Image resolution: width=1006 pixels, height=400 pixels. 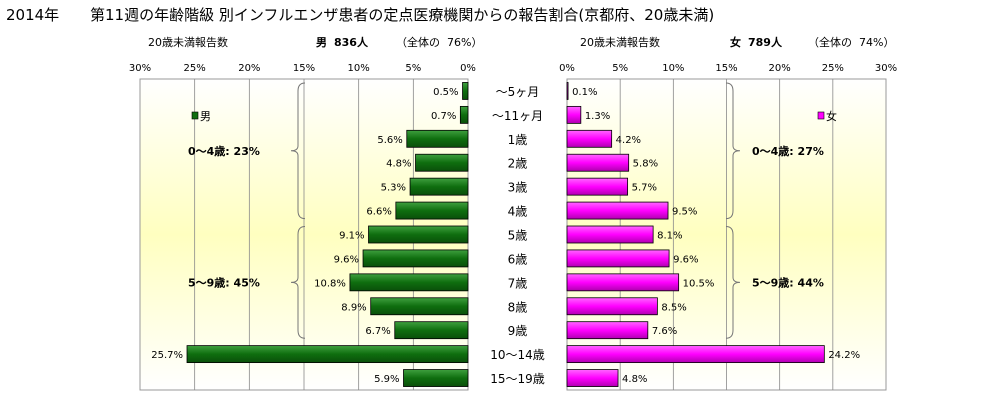 What do you see at coordinates (644, 188) in the screenshot?
I see `female-value-label: 5.7%` at bounding box center [644, 188].